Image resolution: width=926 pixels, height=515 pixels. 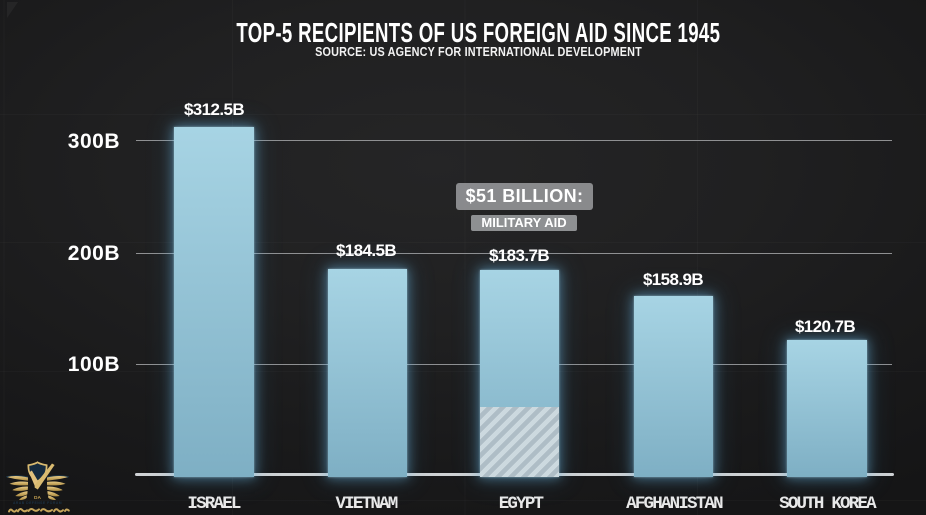 I want to click on svg-text: ARAB DEFENSE FORUM, so click(x=37, y=503).